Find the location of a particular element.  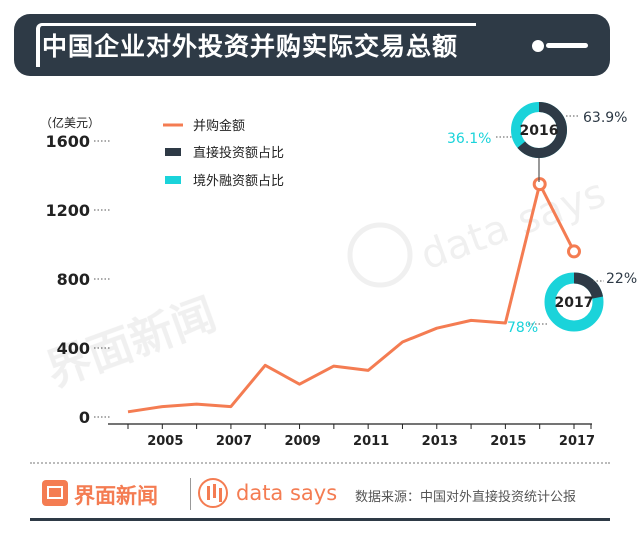

legend-item-ma: 并购金额 is located at coordinates (219, 126).